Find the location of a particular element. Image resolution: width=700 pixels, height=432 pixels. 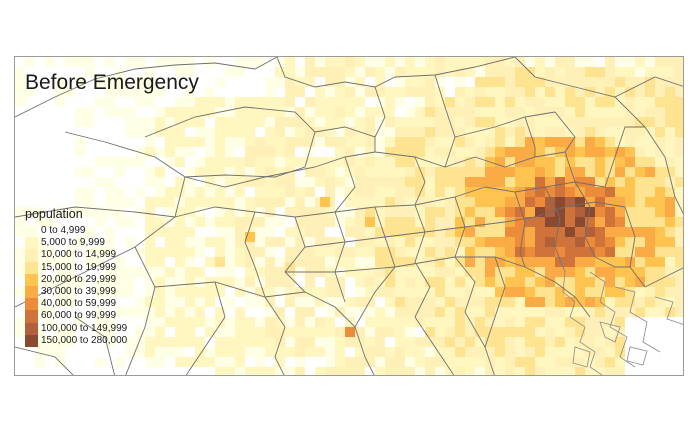

boundary-line is located at coordinates (663, 277).